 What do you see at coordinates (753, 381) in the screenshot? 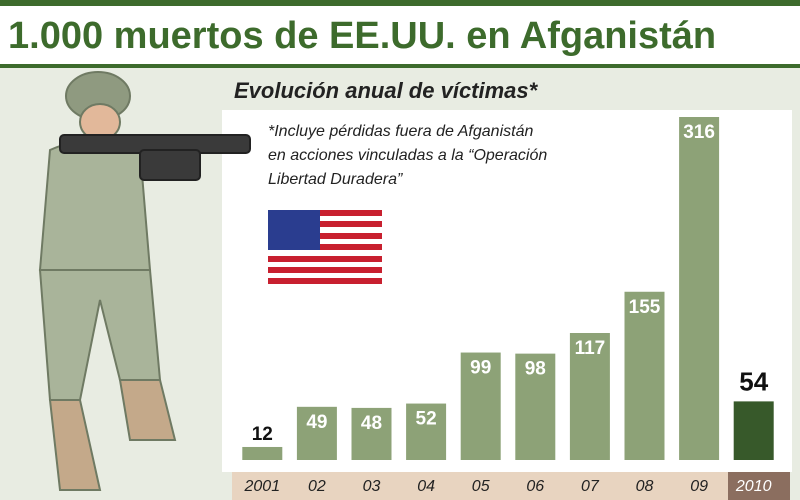
I see `data-label: 54` at bounding box center [753, 381].